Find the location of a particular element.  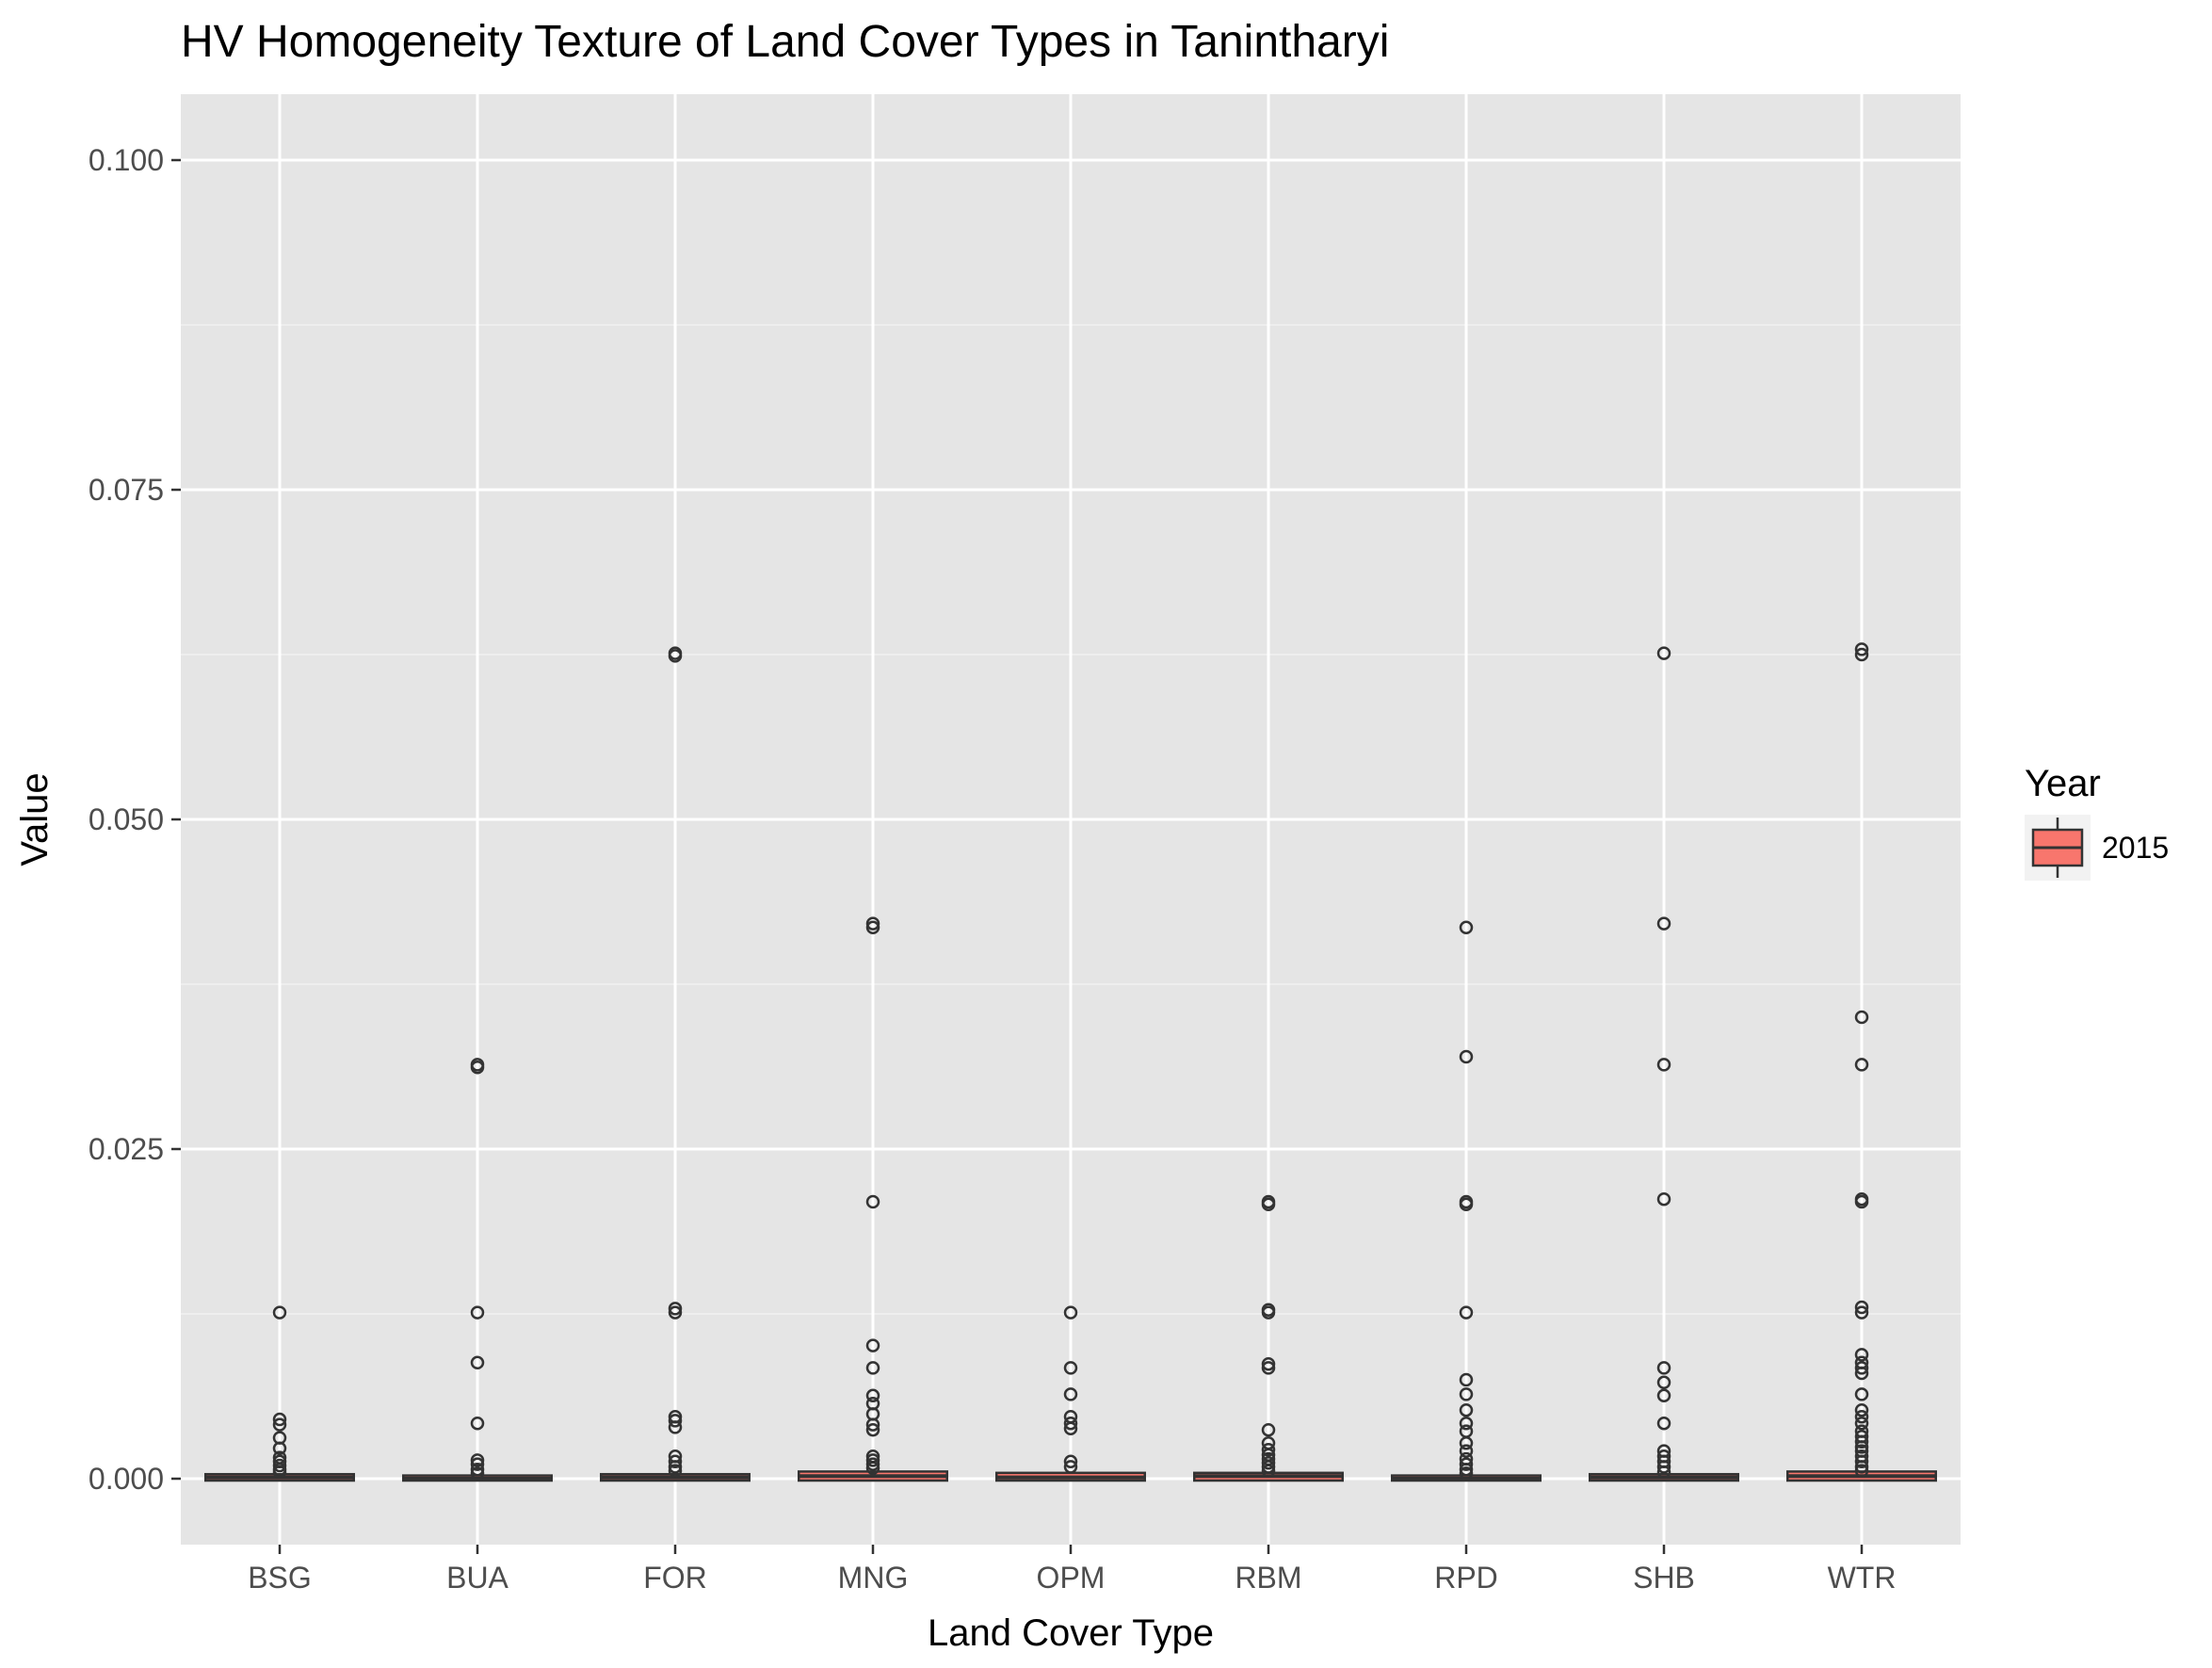

box-wtr is located at coordinates (1861, 1062).